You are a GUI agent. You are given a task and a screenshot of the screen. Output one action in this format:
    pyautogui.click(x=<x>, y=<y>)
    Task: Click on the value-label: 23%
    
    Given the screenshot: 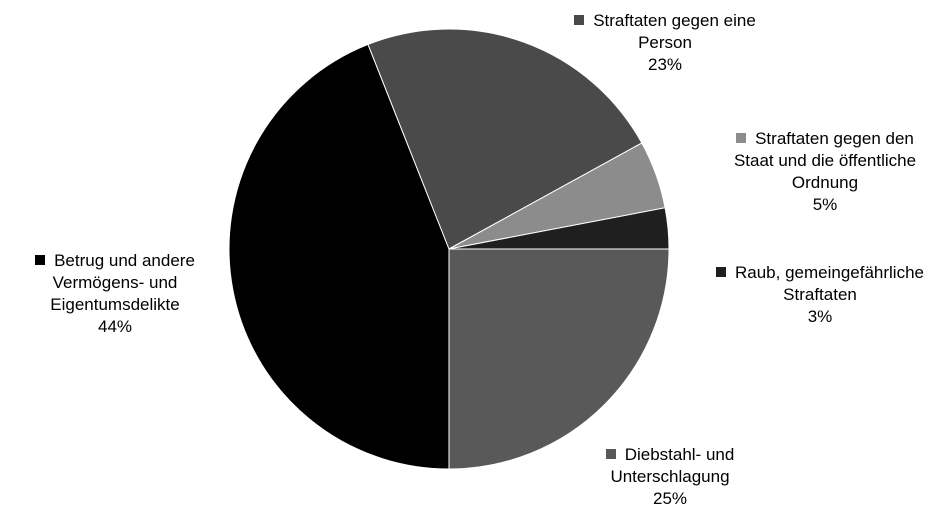 What is the action you would take?
    pyautogui.click(x=665, y=64)
    